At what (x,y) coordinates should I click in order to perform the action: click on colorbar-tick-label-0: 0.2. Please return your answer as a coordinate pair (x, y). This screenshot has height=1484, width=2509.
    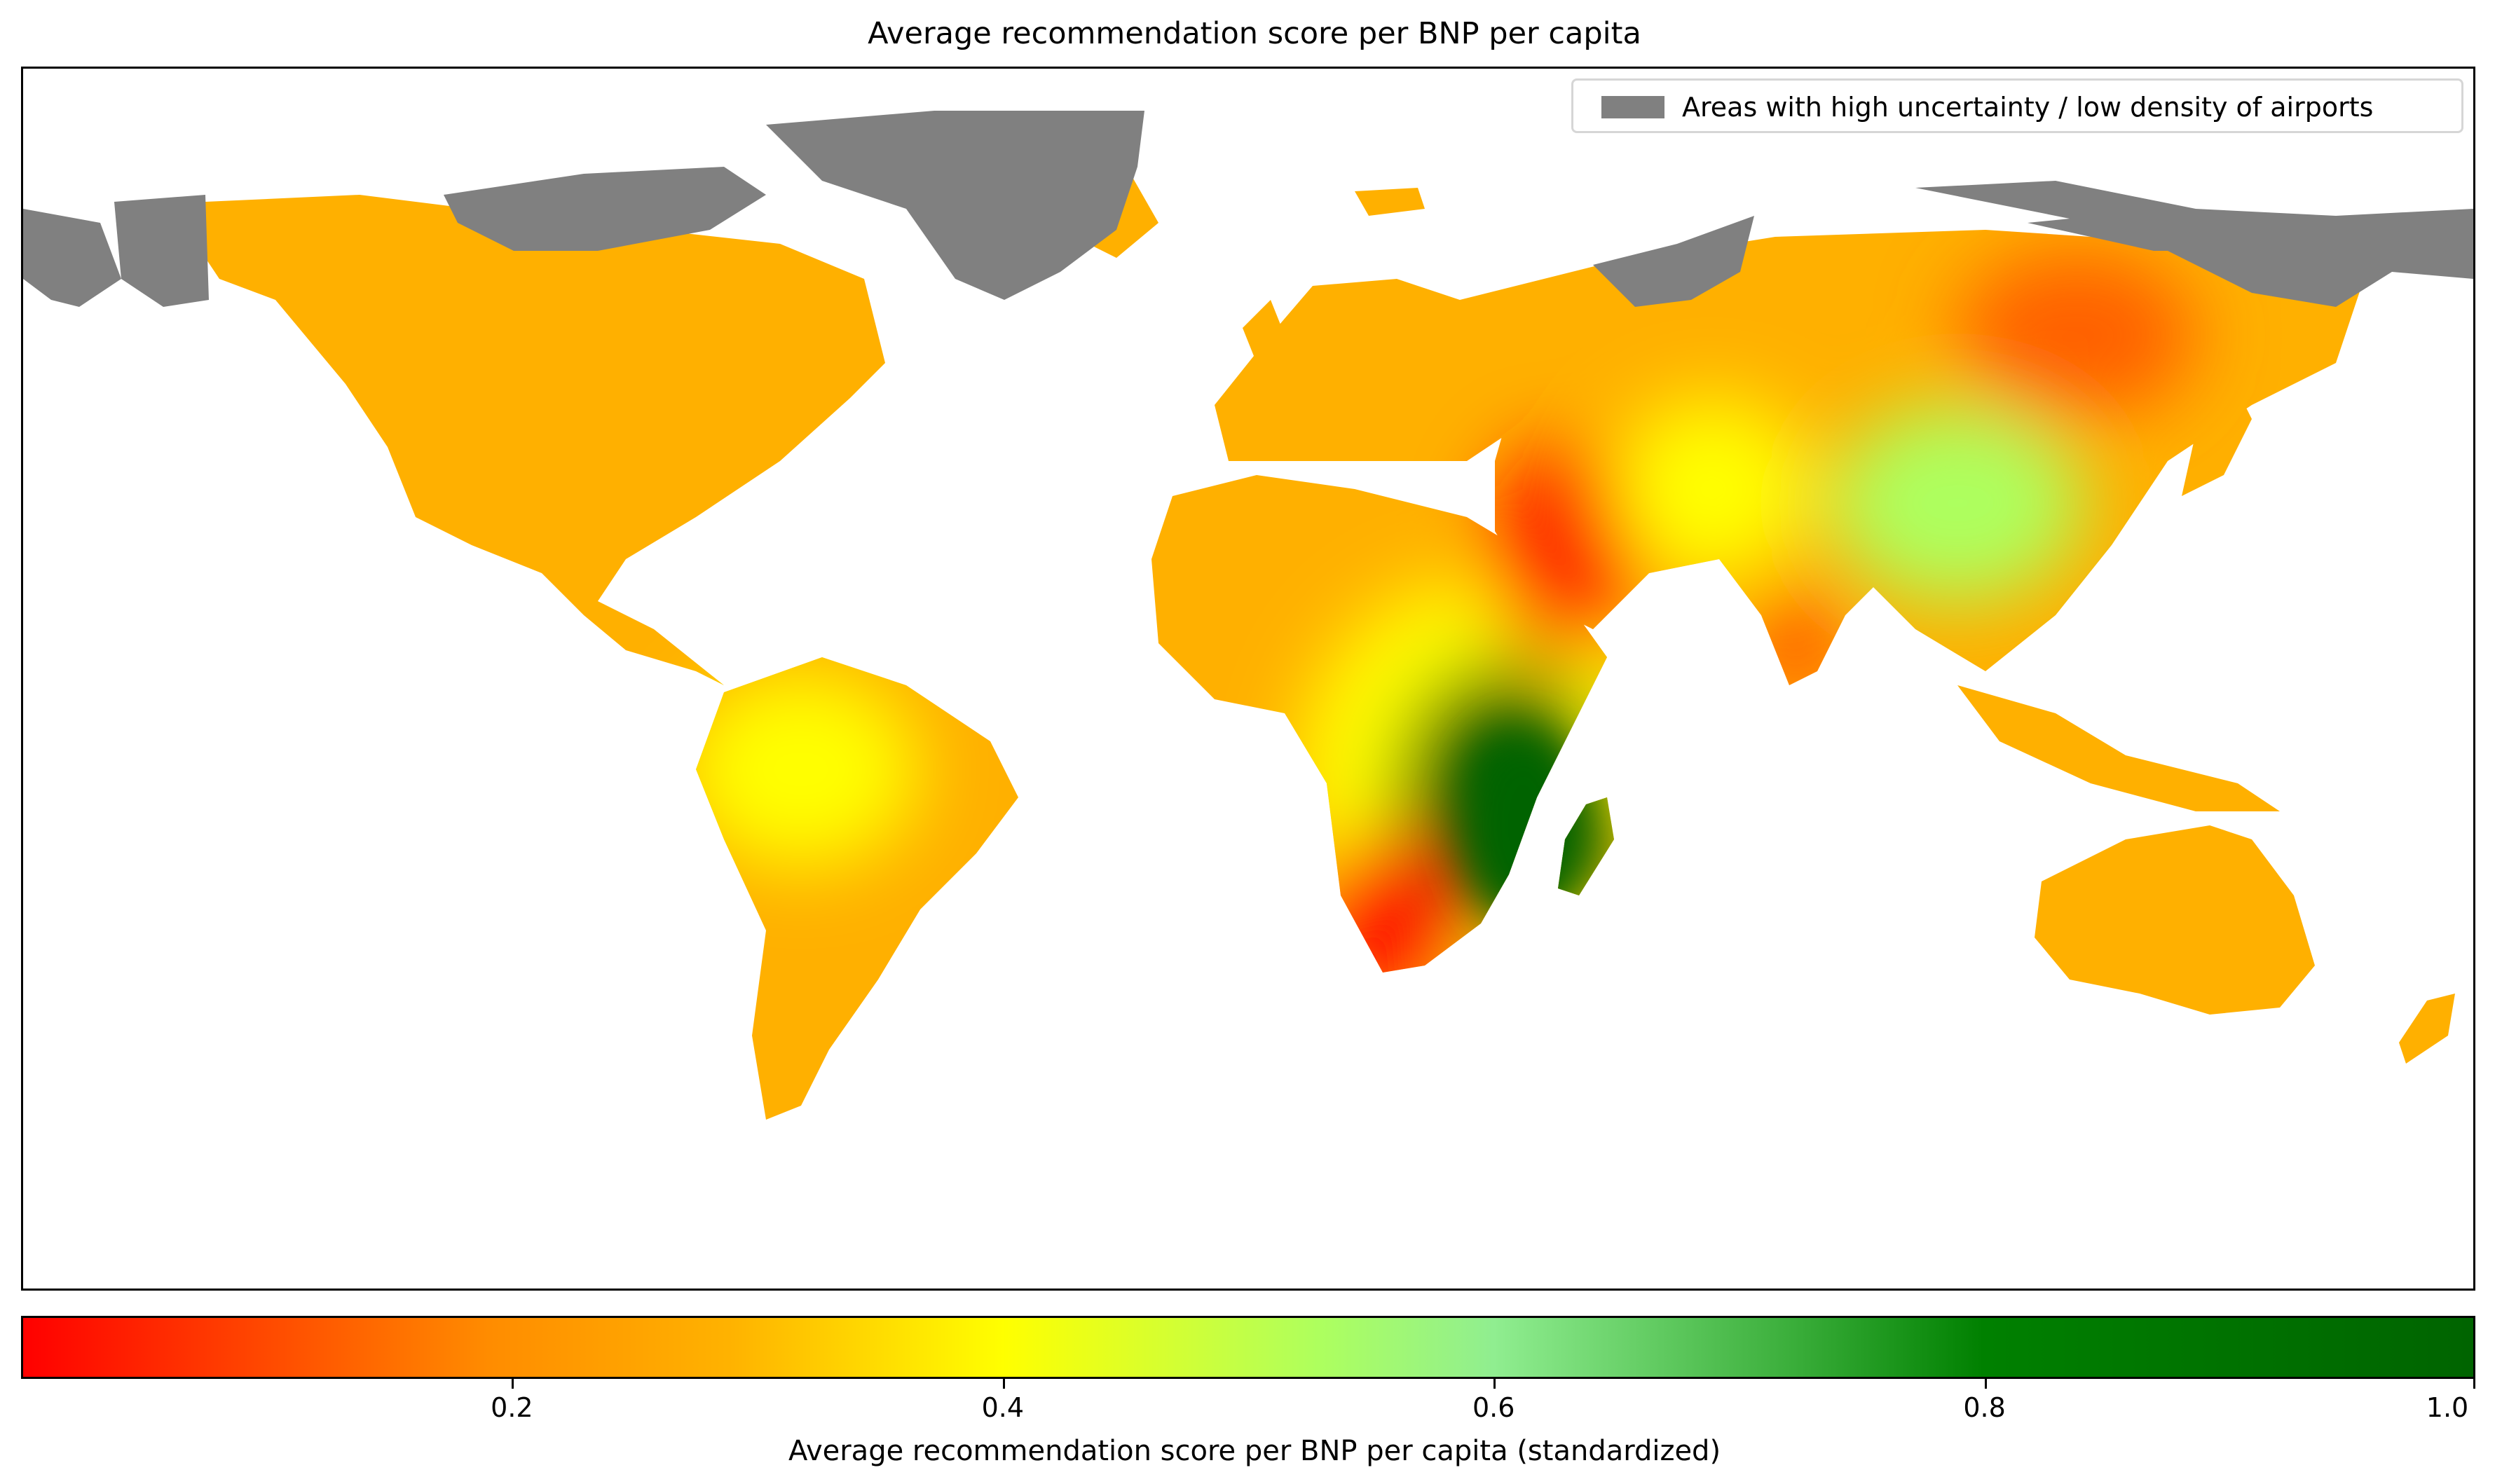
    Looking at the image, I should click on (512, 1407).